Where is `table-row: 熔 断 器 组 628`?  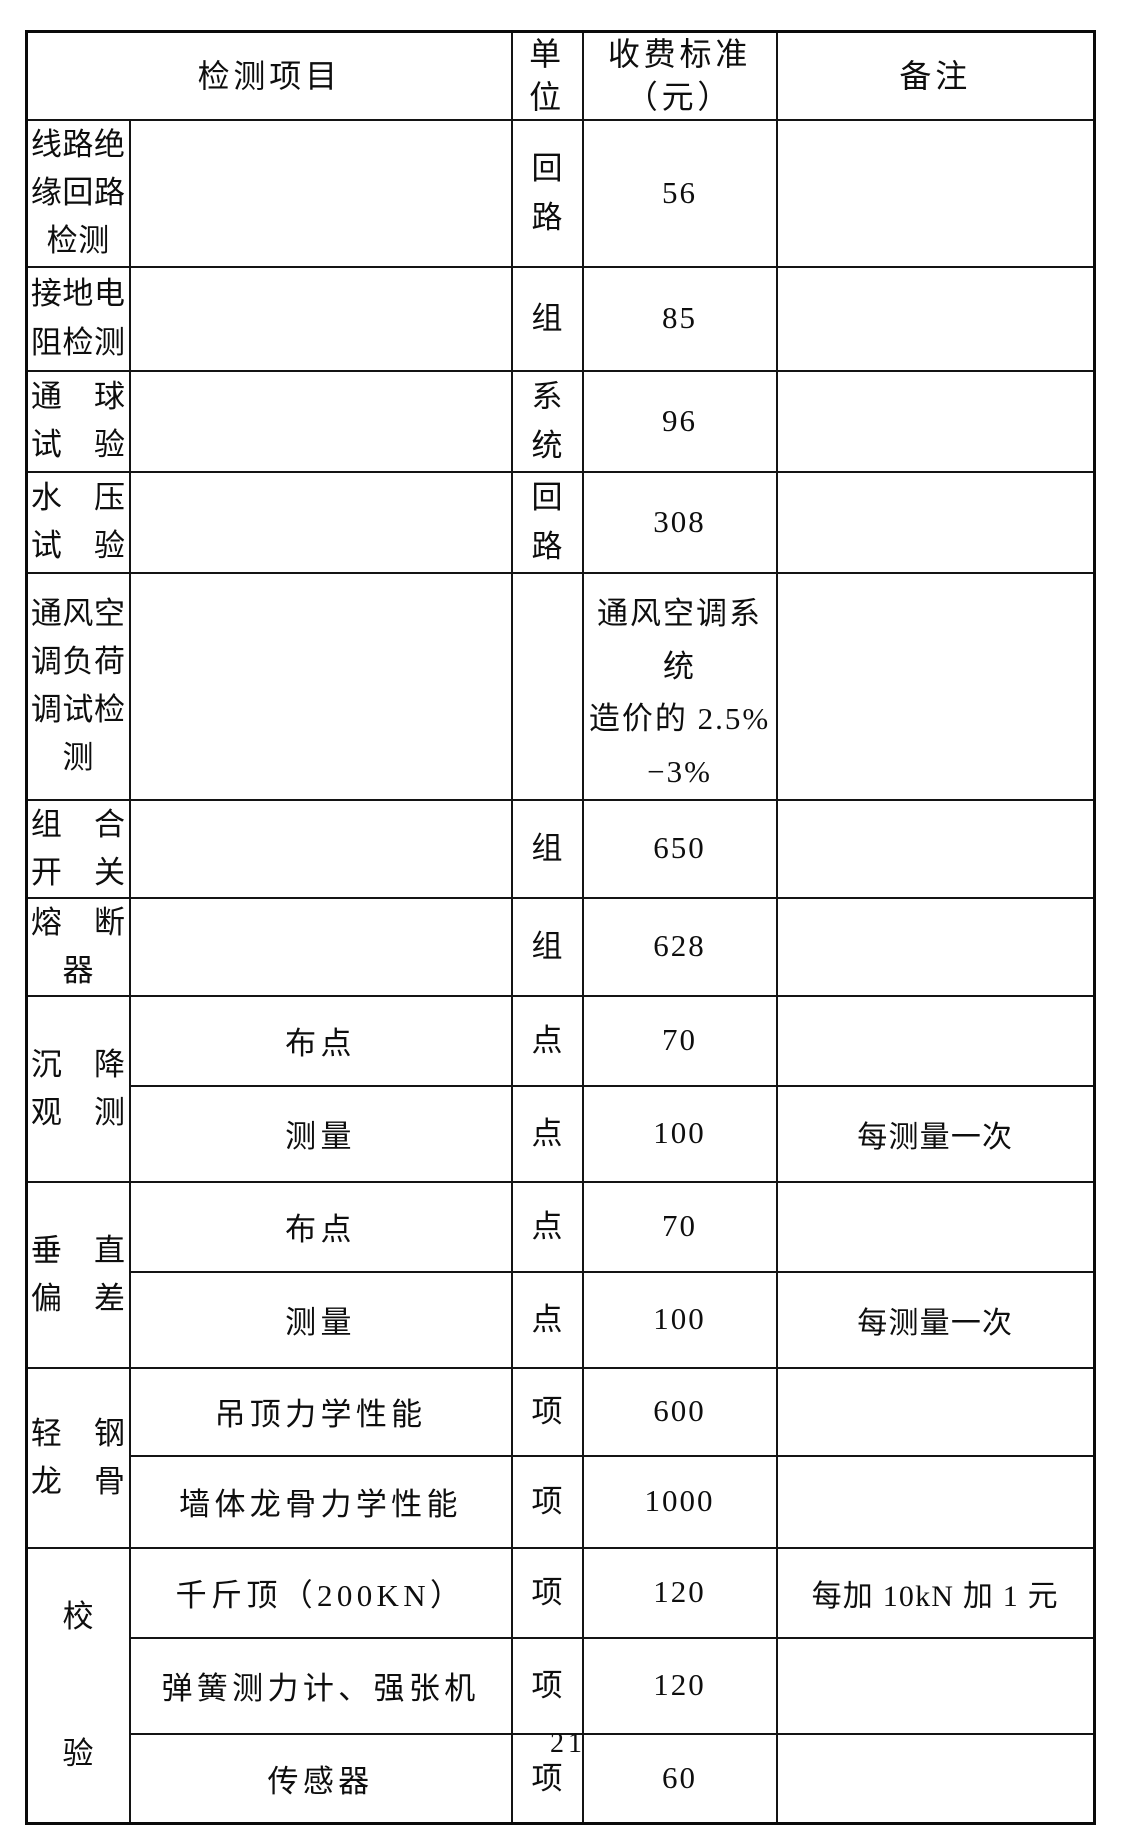 table-row: 熔 断 器 组 628 is located at coordinates (560, 946).